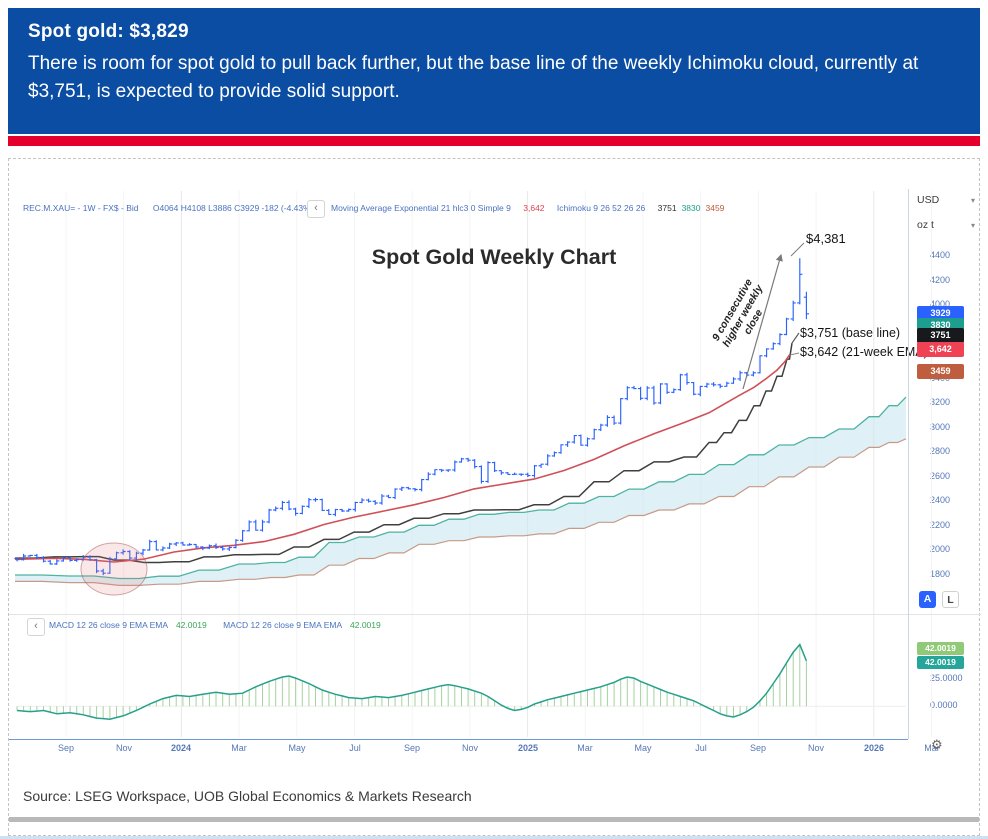 This screenshot has width=988, height=839. What do you see at coordinates (458, 739) in the screenshot?
I see `time-axis-line` at bounding box center [458, 739].